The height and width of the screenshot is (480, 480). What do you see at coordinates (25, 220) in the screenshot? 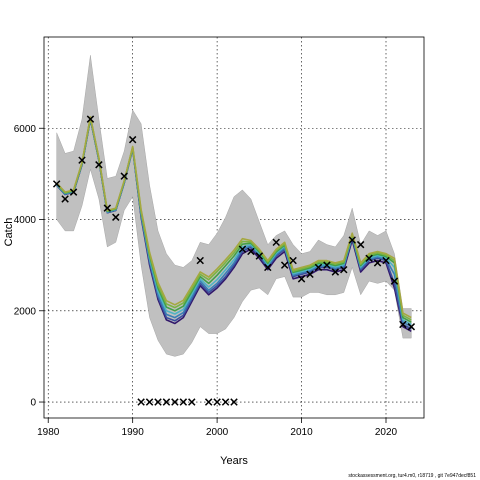
I see `y-tick-label: 4000` at bounding box center [25, 220].